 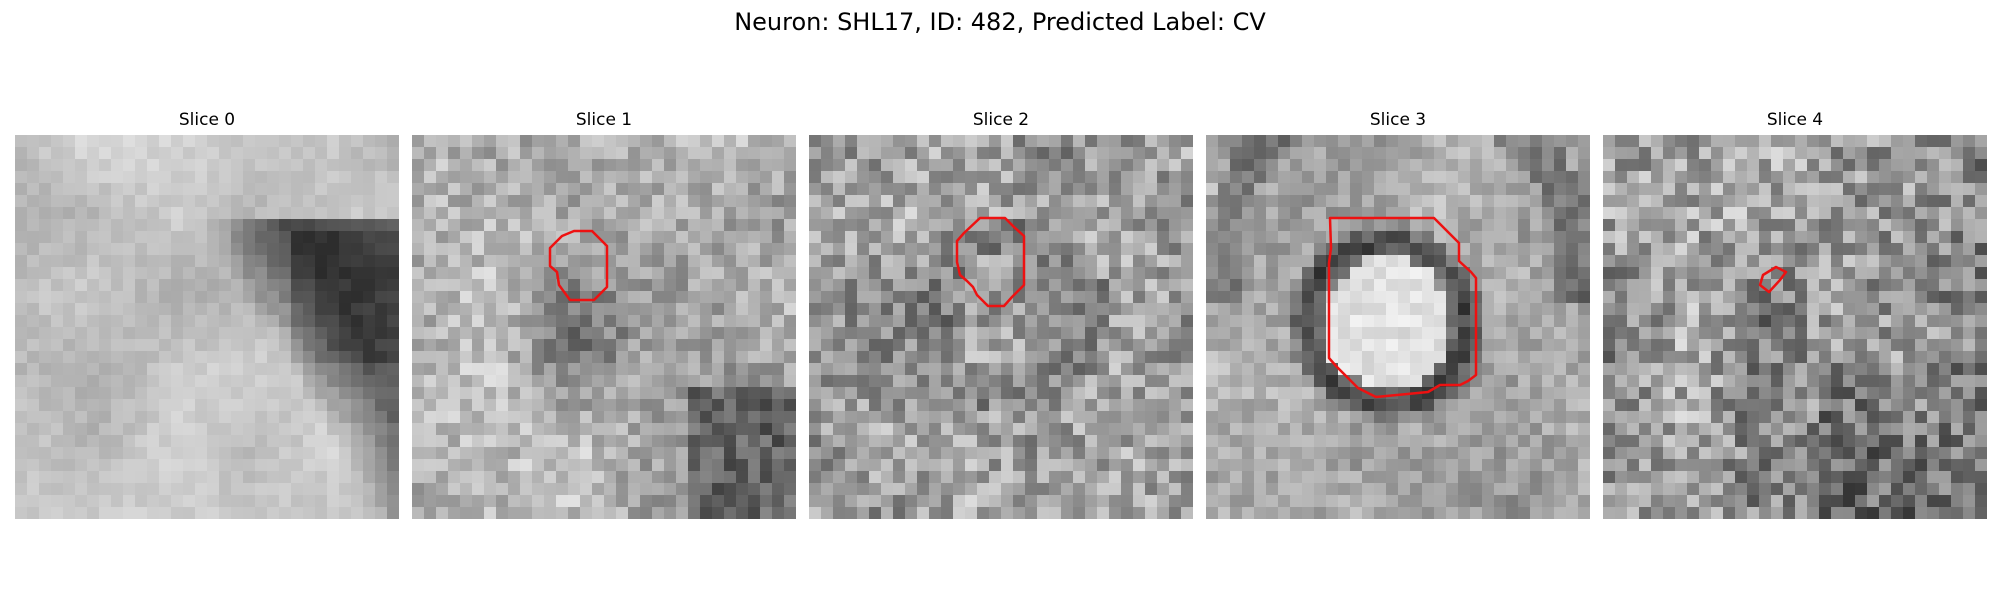 I want to click on slice-image-4-svg, so click(x=1795, y=327).